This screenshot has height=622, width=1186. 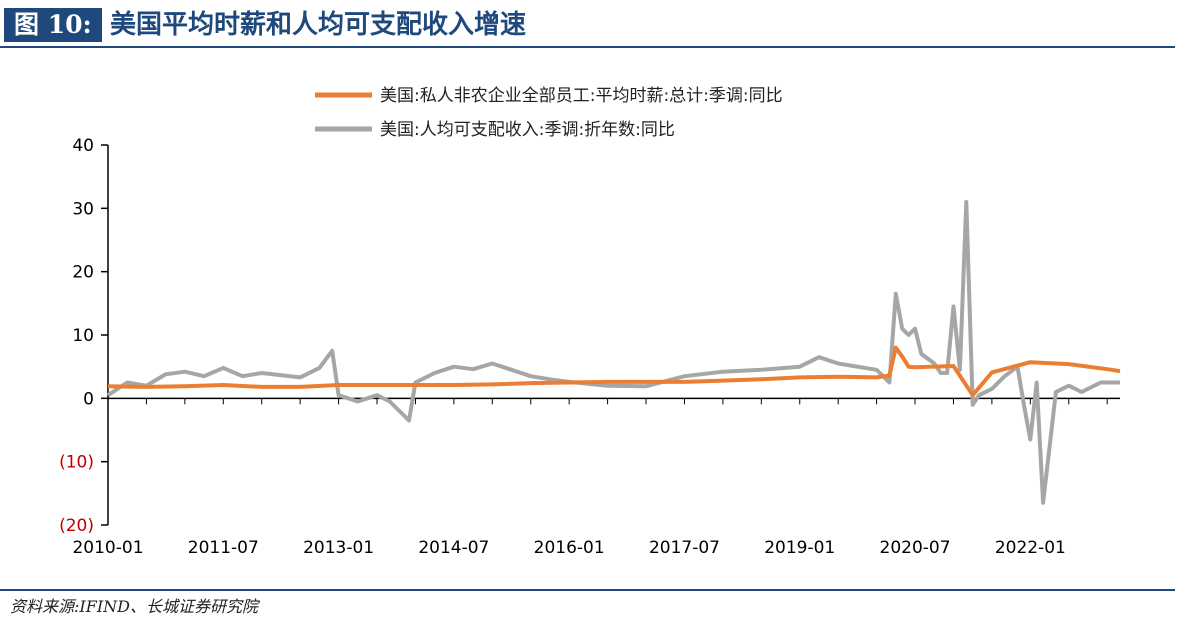 I want to click on x-tick-label: 2016-01, so click(x=569, y=548).